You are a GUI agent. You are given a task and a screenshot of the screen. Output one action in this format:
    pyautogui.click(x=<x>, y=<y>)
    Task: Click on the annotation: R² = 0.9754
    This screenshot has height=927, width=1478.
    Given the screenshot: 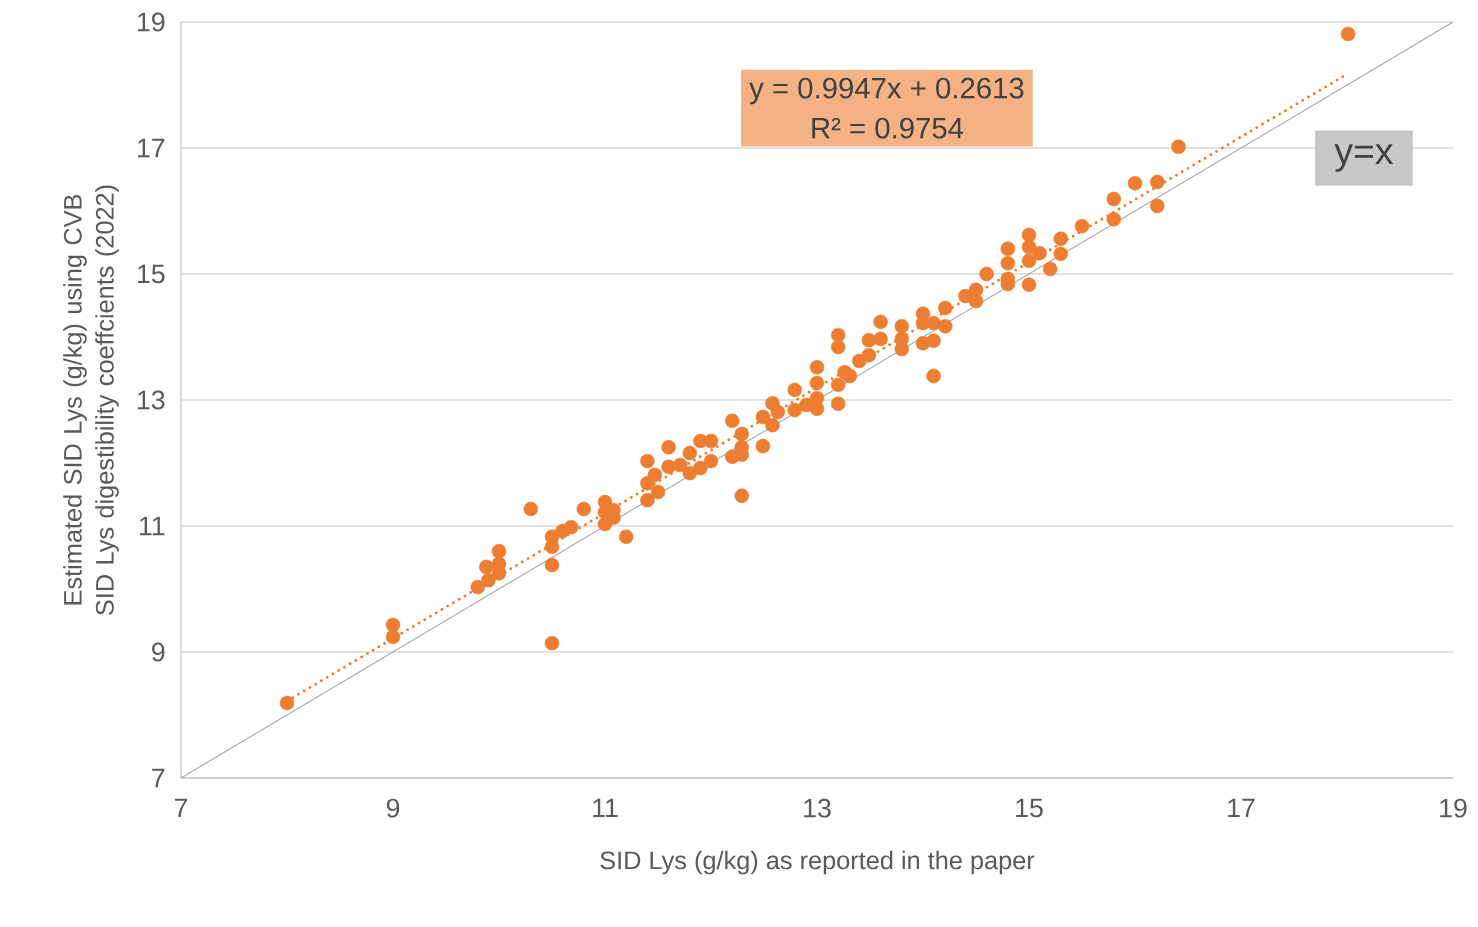 What is the action you would take?
    pyautogui.click(x=888, y=128)
    